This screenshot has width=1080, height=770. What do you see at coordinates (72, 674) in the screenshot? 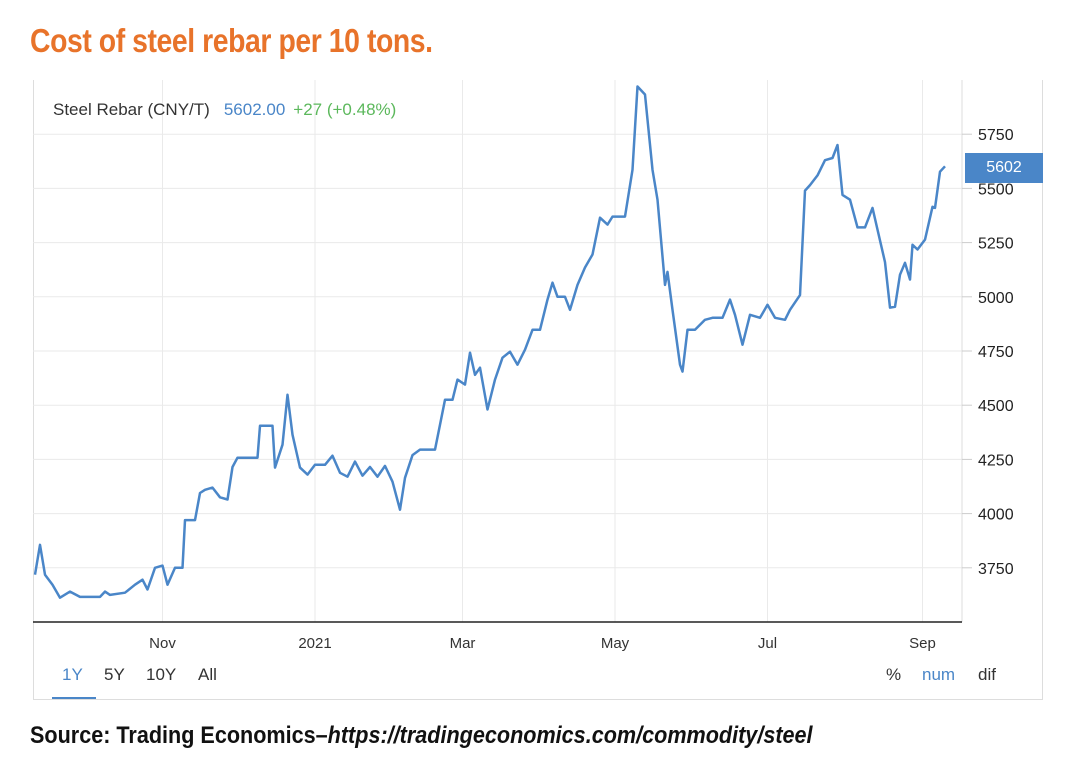
I see `range-1y-button: 1Y` at bounding box center [72, 674].